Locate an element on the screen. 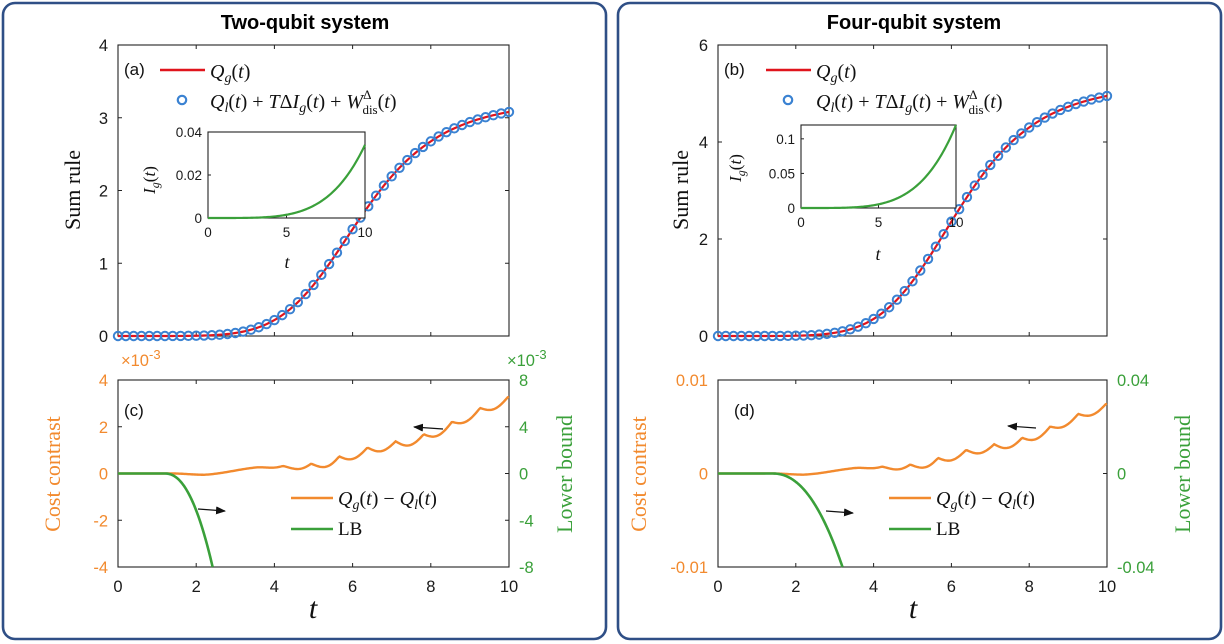  annotation-arrow-cost-c is located at coordinates (428, 427).